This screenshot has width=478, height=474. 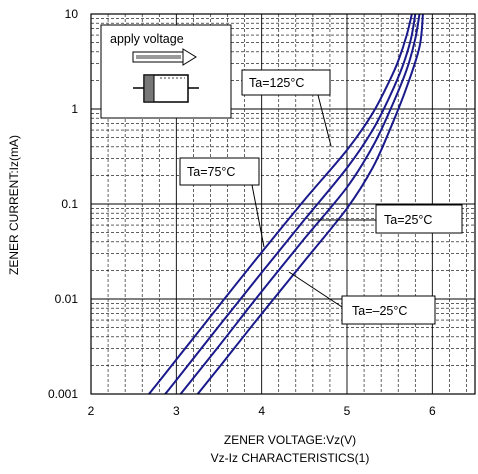 What do you see at coordinates (379, 311) in the screenshot?
I see `ann-label-m25: Ta=–25°C` at bounding box center [379, 311].